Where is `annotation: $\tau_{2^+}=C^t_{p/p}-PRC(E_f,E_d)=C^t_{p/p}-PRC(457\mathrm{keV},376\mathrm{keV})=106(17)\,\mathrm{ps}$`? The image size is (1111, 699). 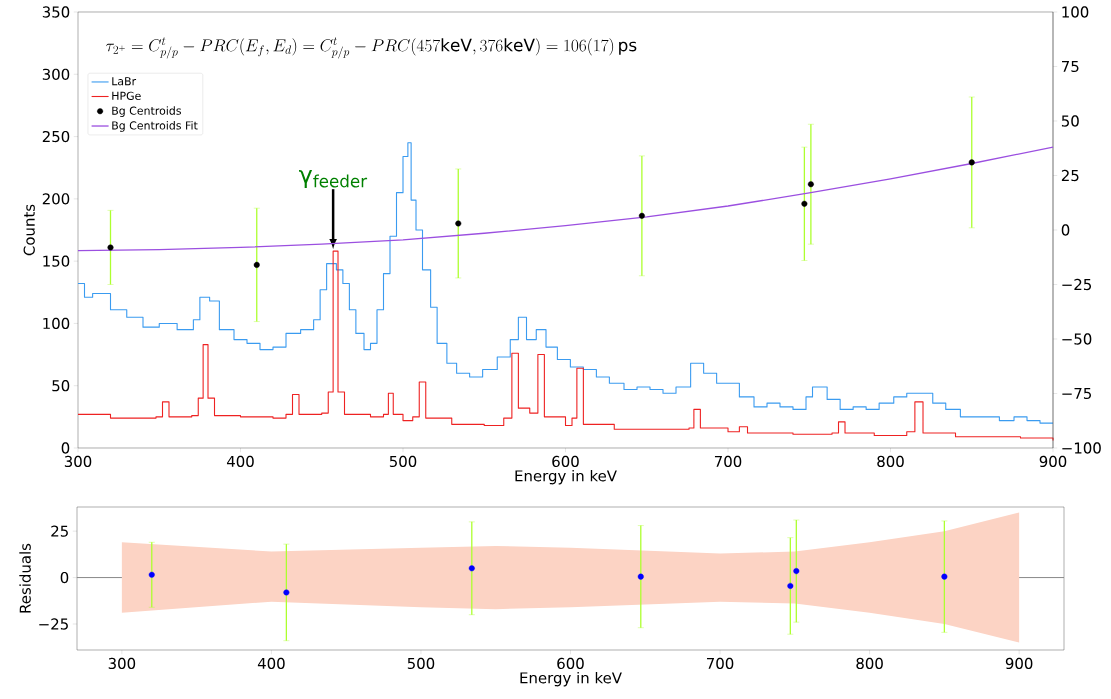 annotation: $\tau_{2^+}=C^t_{p/p}-PRC(E_f,E_d)=C^t_{p/p}-PRC(457\mathrm{keV},376\mathrm{keV})=106(17)\,\mathrm{ps}$ is located at coordinates (371, 48).